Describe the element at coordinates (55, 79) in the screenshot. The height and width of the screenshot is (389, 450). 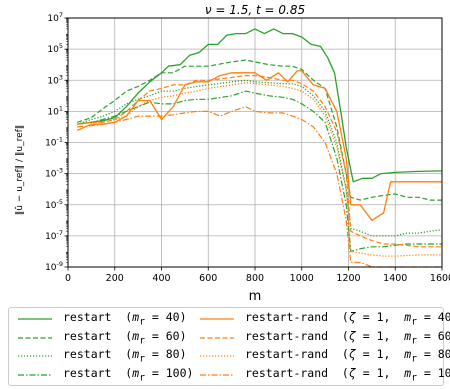
I see `y-tick-label: 10³` at that location.